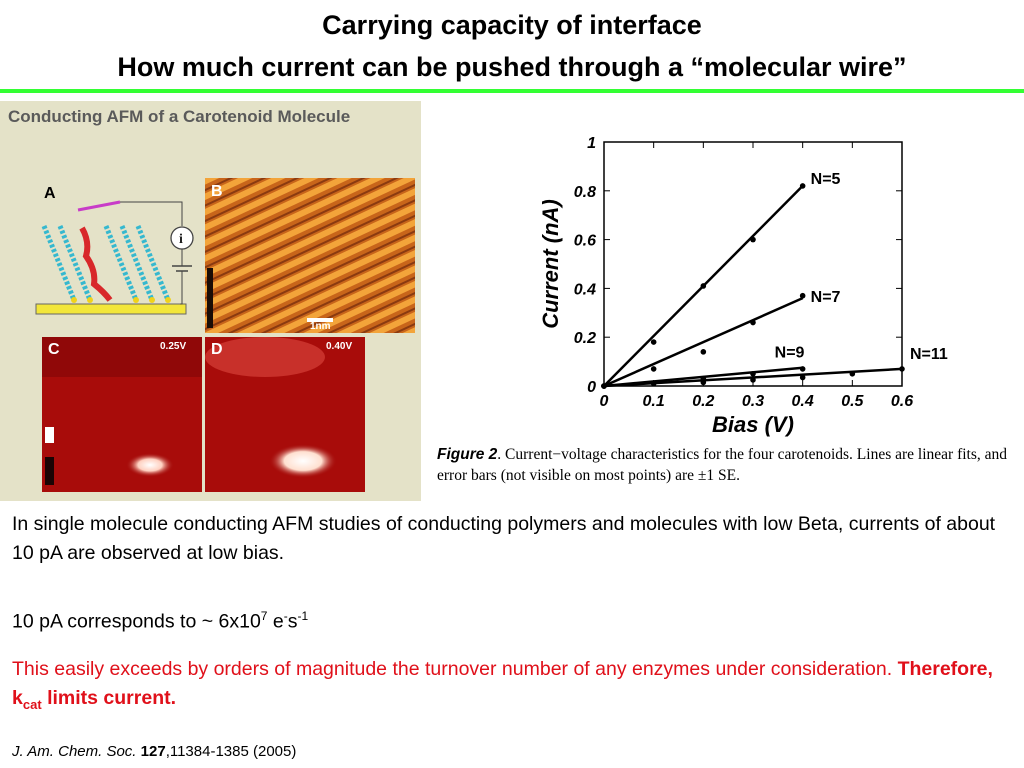  What do you see at coordinates (902, 401) in the screenshot?
I see `x-tick-label: 0.6` at bounding box center [902, 401].